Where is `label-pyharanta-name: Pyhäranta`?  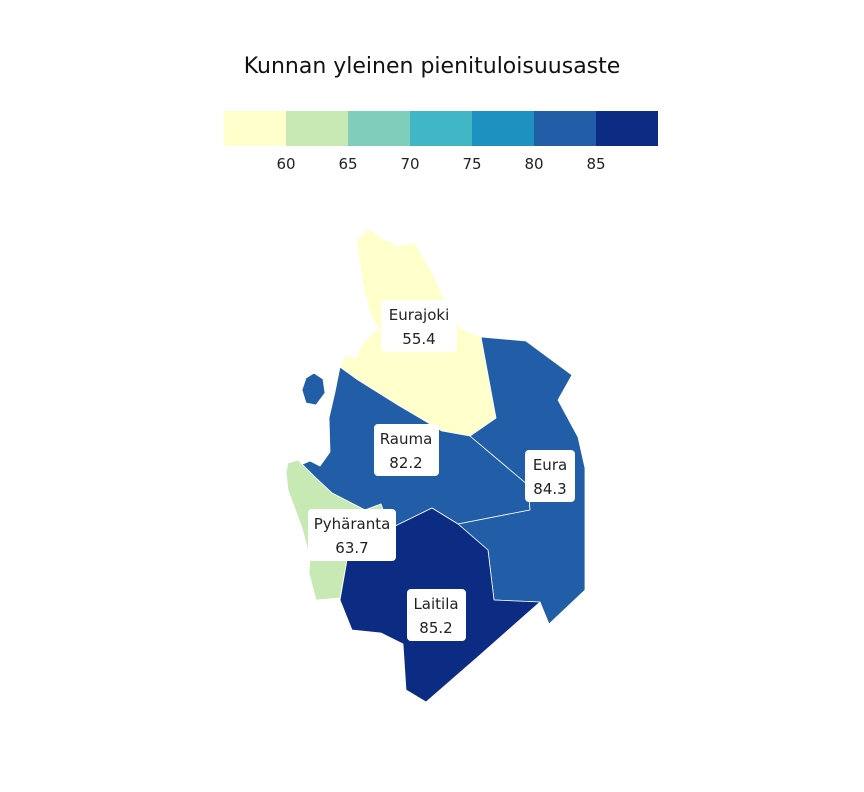
label-pyharanta-name: Pyhäranta is located at coordinates (352, 524).